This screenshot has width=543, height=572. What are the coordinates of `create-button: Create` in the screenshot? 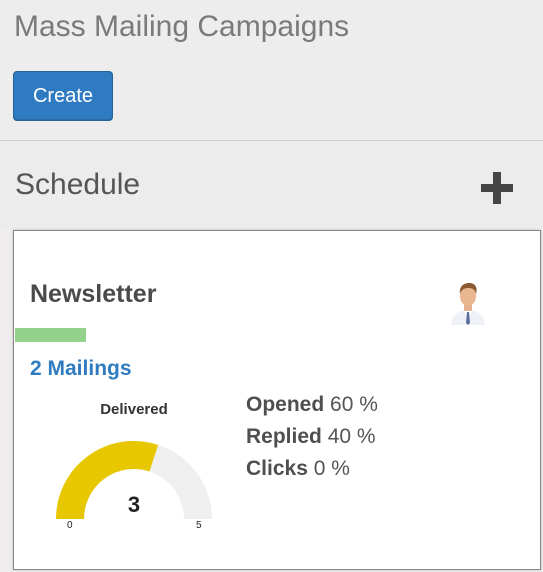 It's located at (63, 96).